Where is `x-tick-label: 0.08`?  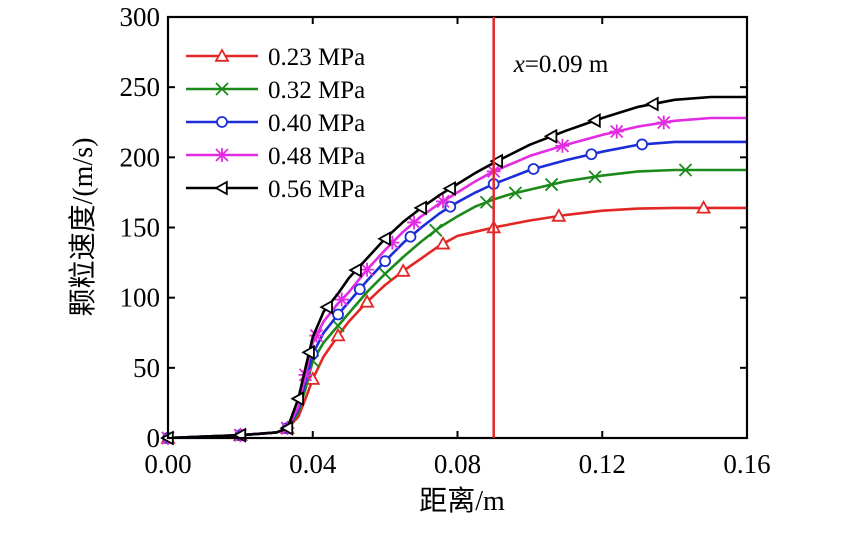 x-tick-label: 0.08 is located at coordinates (457, 464).